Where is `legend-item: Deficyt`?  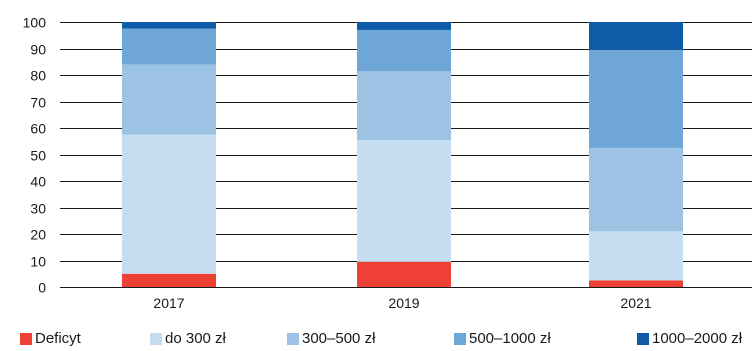 legend-item: Deficyt is located at coordinates (50, 338).